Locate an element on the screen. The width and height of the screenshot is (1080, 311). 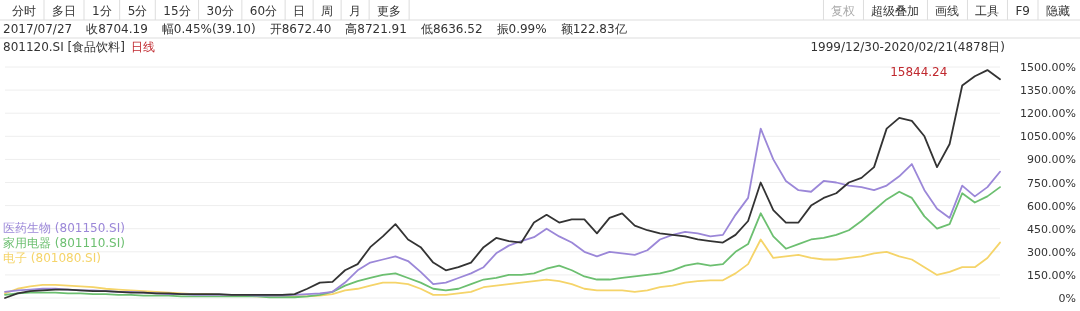
y-tick-label: 1500.00% is located at coordinates (1048, 67).